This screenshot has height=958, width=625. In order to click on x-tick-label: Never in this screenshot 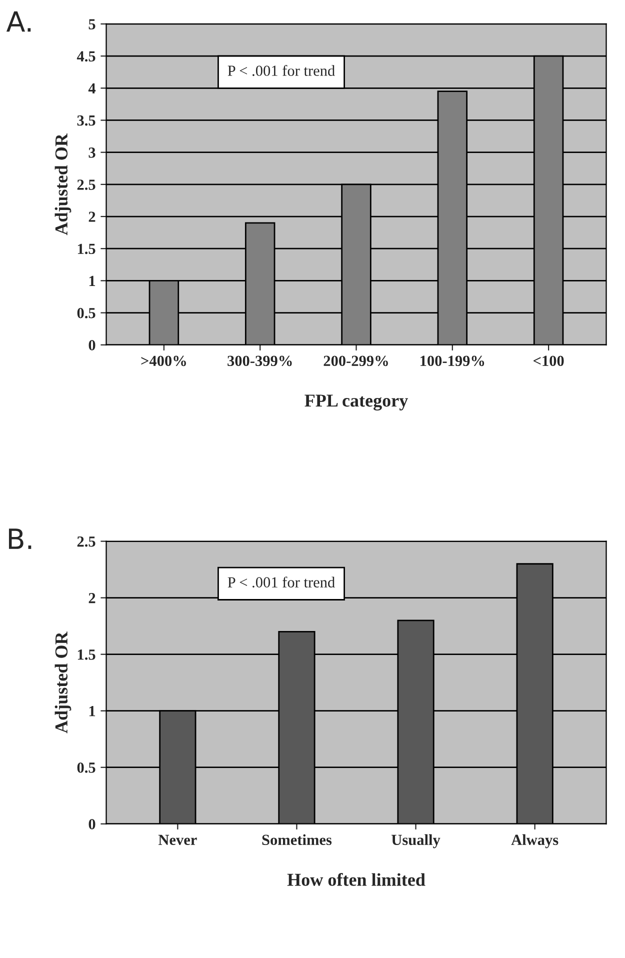, I will do `click(177, 840)`.